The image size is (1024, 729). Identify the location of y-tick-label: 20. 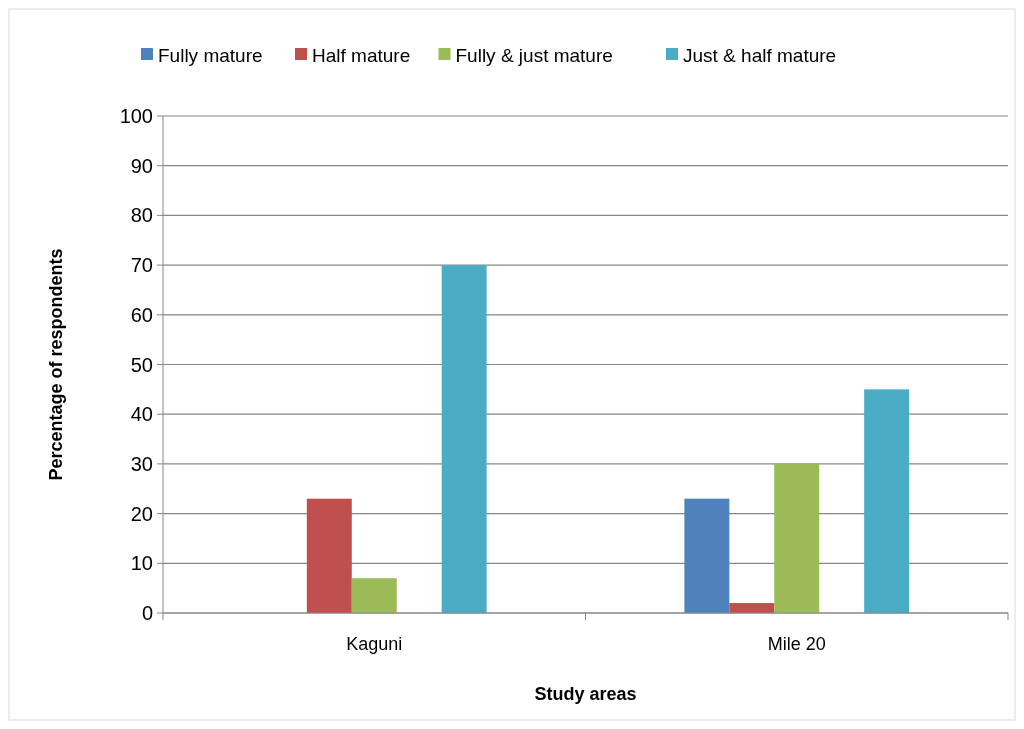
(141, 513).